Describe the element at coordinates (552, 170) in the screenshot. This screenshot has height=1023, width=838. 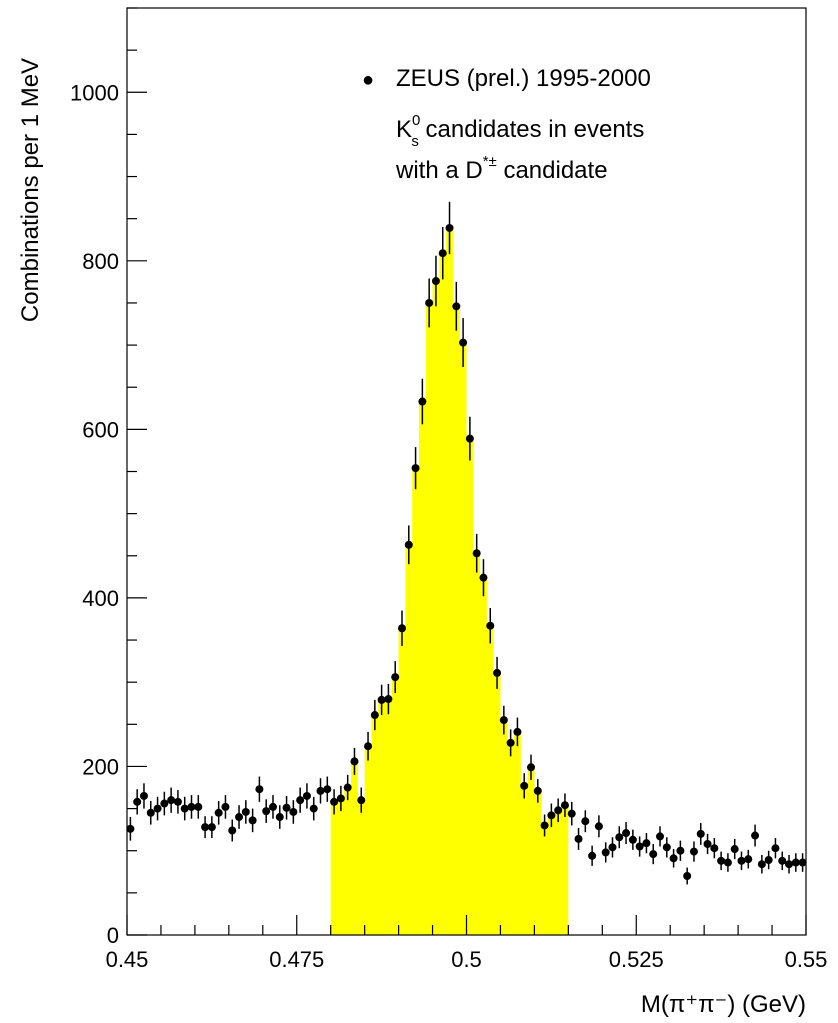
I see `legend-line-3-text-2: candidate` at that location.